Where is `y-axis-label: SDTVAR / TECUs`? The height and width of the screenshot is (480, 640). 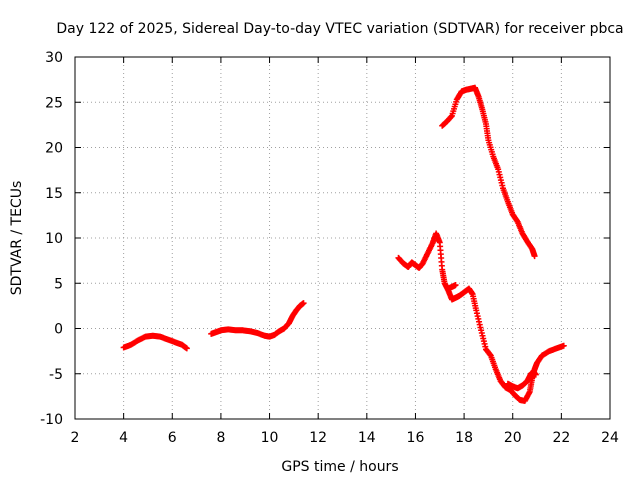 y-axis-label: SDTVAR / TECUs is located at coordinates (17, 238).